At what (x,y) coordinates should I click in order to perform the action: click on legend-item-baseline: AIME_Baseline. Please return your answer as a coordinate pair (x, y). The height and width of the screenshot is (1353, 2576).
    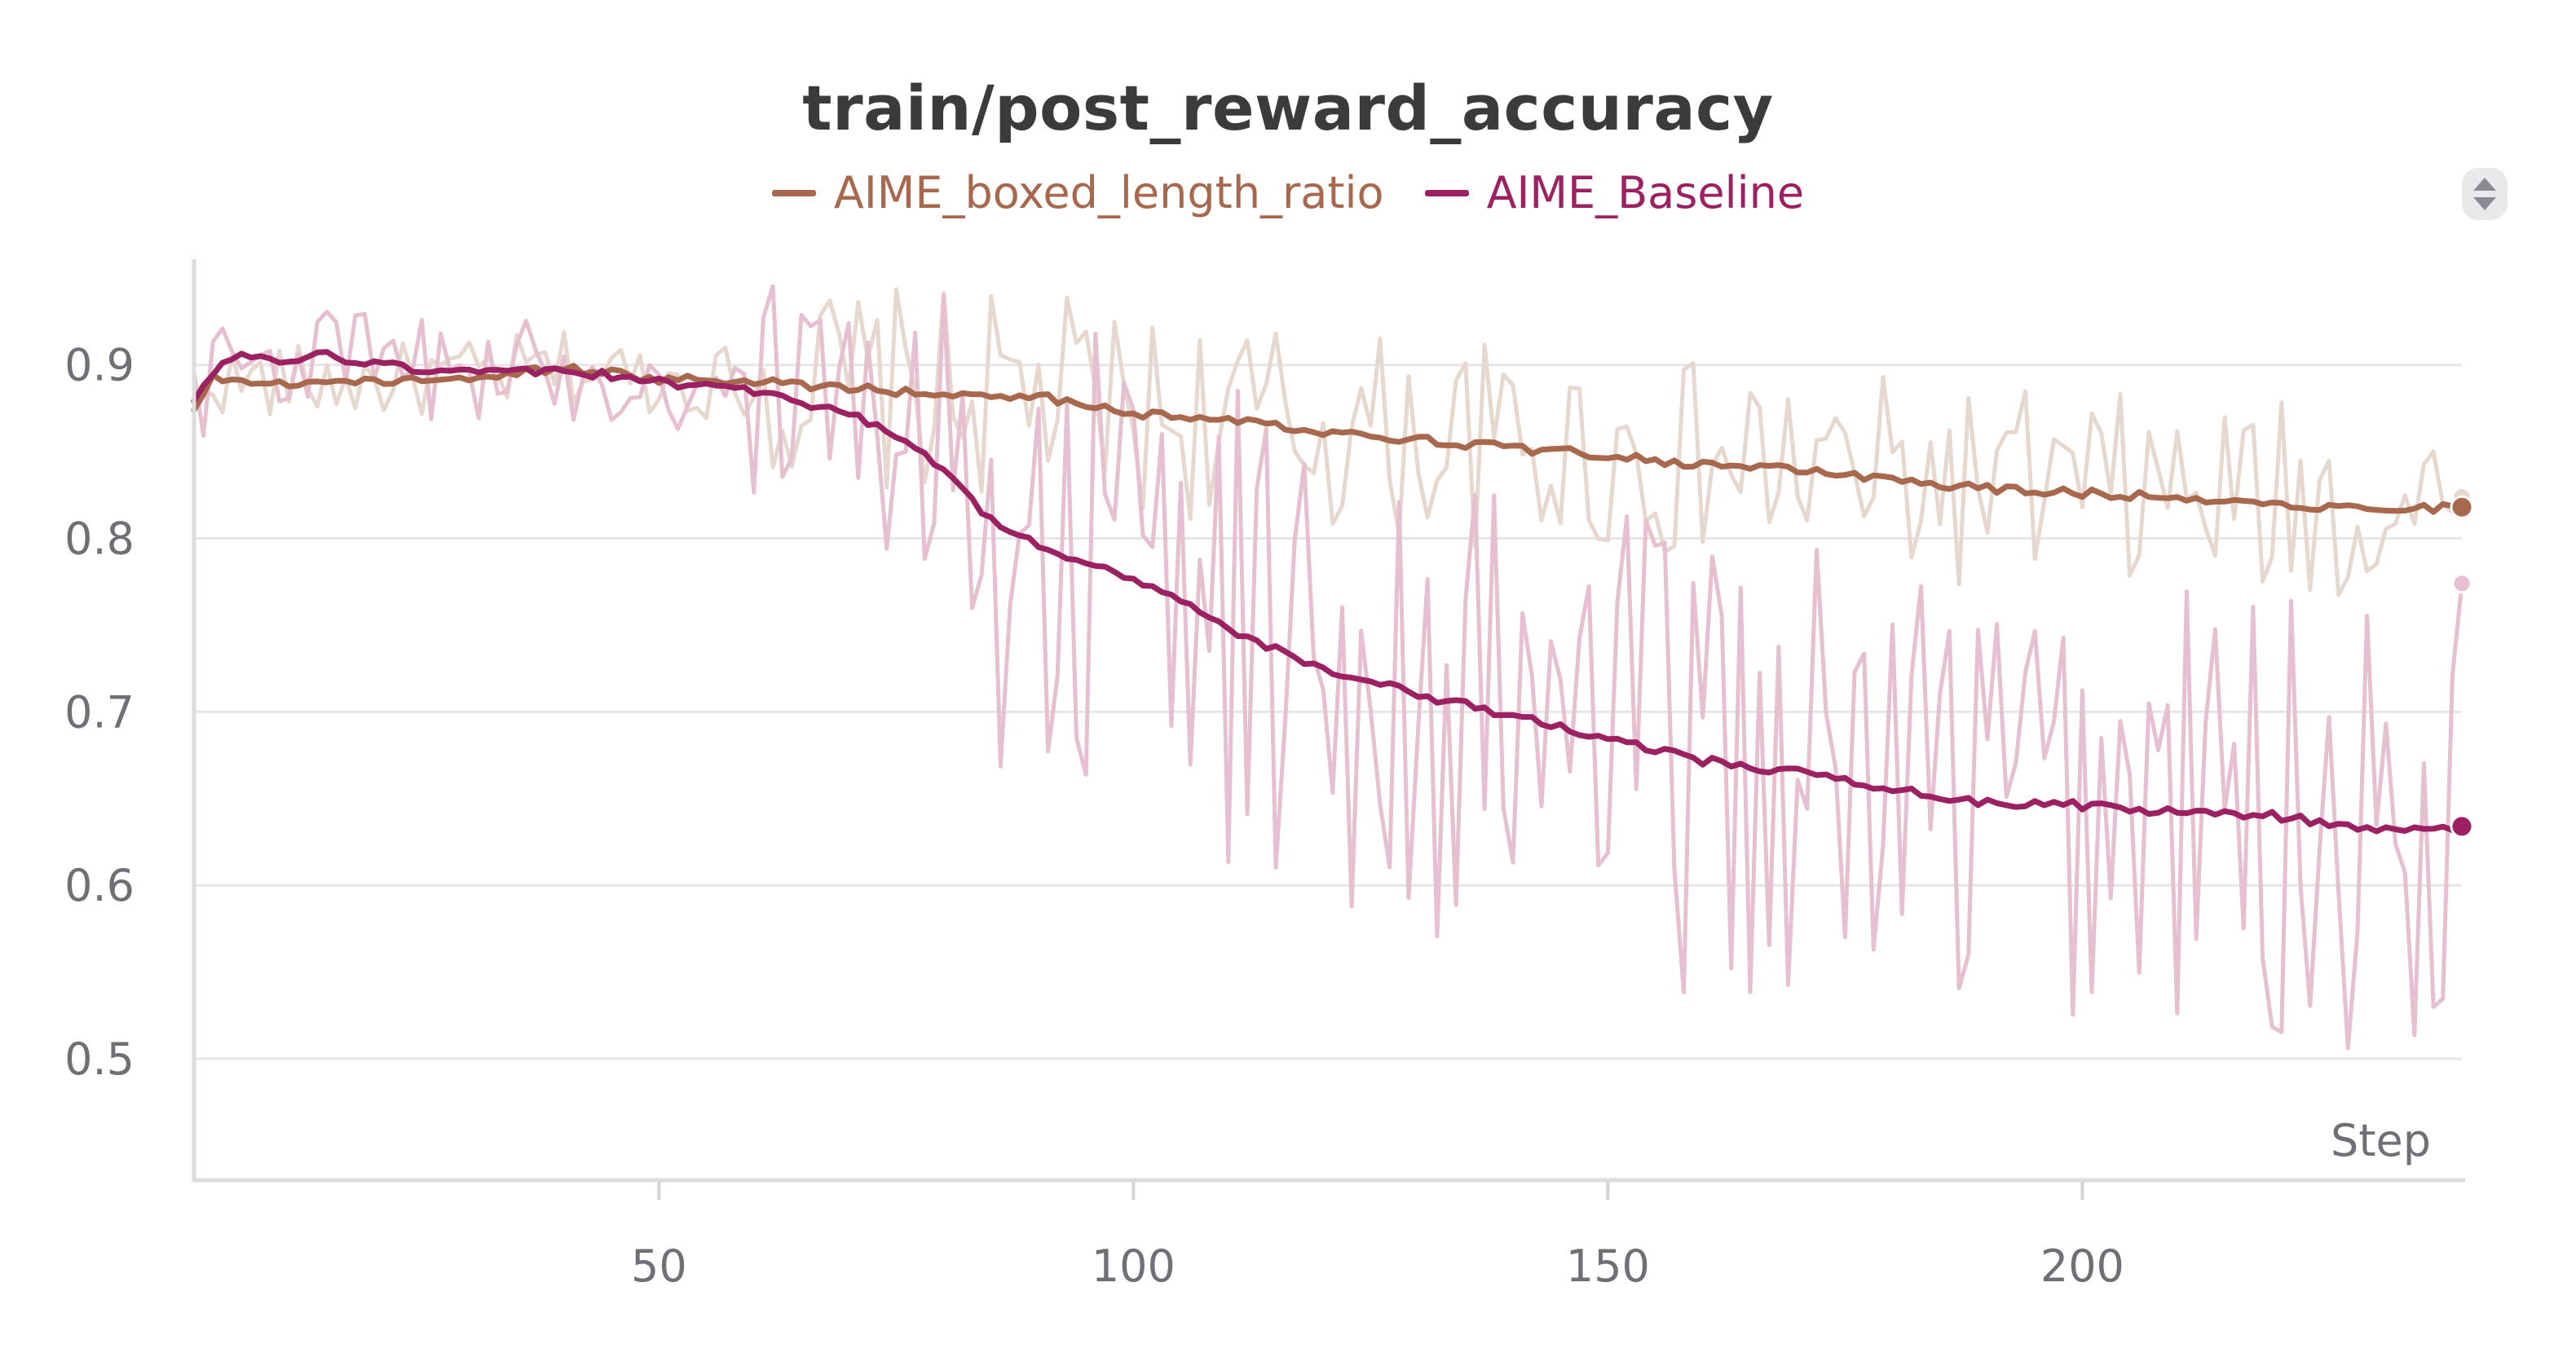
    Looking at the image, I should click on (1614, 192).